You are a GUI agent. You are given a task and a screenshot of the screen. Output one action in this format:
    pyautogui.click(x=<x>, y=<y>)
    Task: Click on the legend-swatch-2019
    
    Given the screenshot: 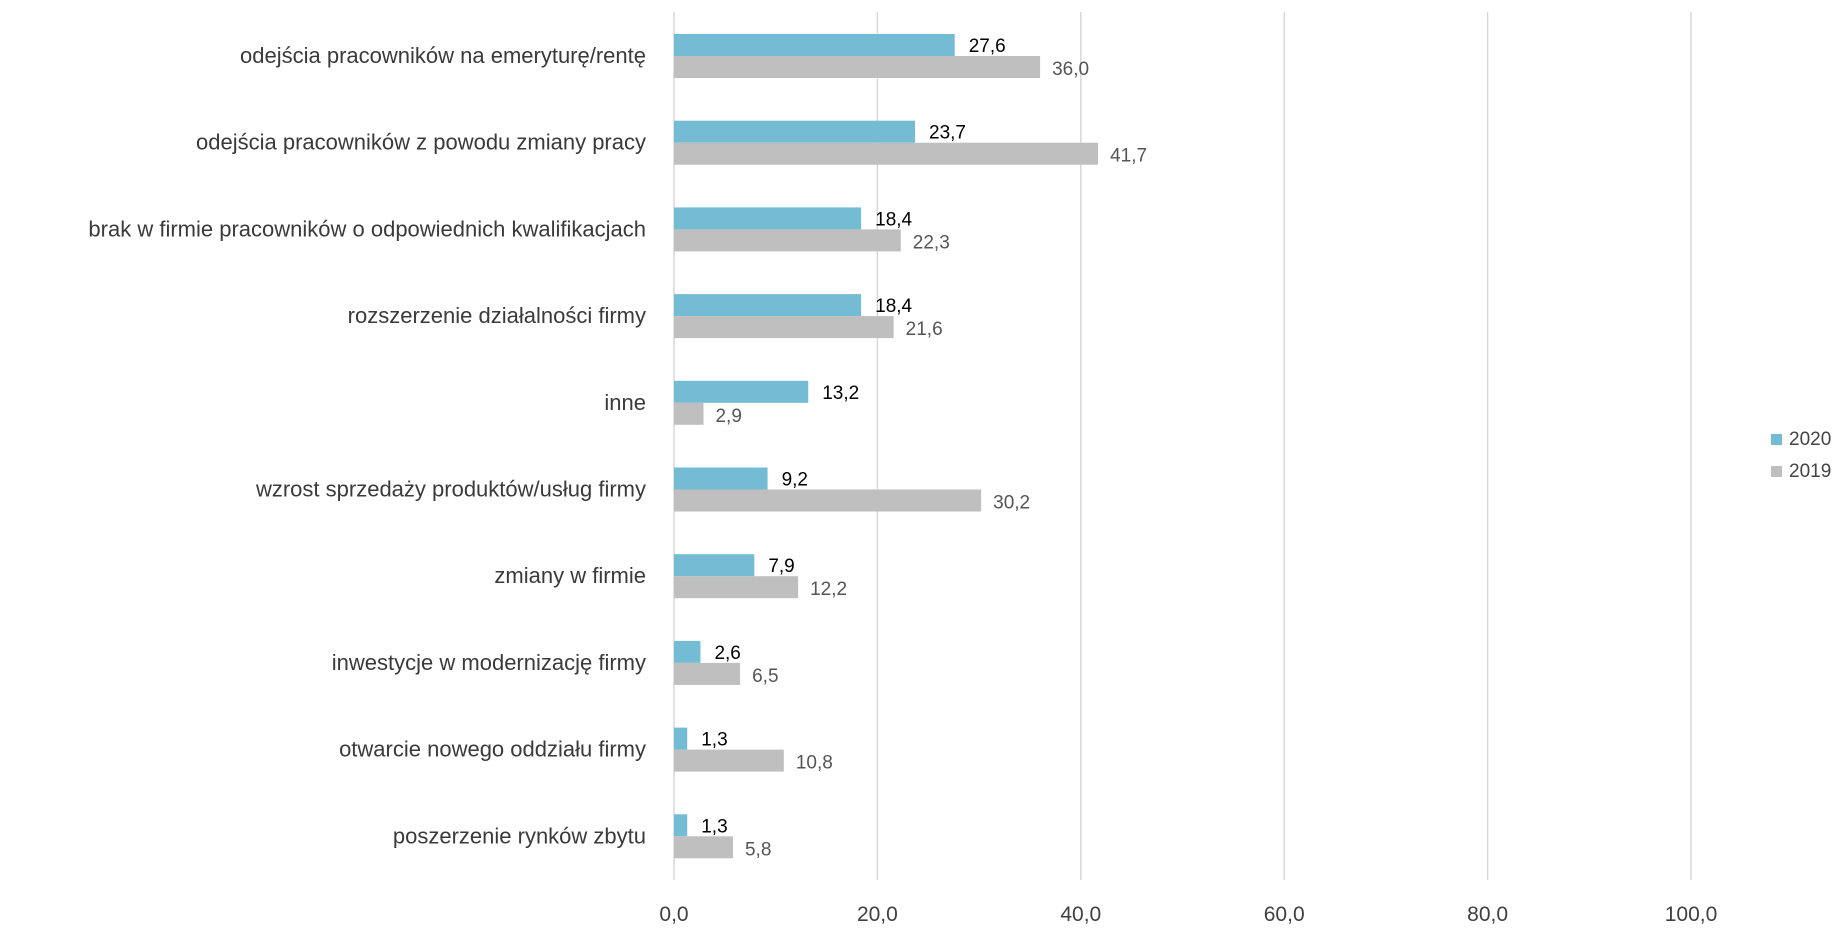 What is the action you would take?
    pyautogui.click(x=1776, y=471)
    